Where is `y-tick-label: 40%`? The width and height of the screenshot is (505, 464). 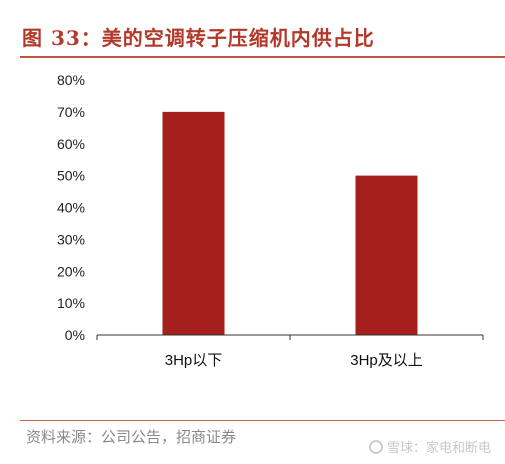
y-tick-label: 40% is located at coordinates (71, 208).